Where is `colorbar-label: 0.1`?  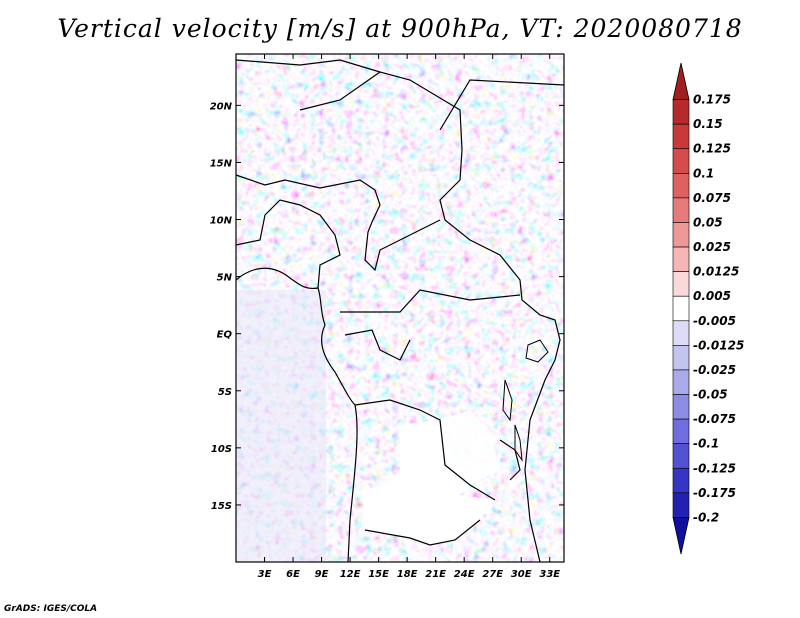 colorbar-label: 0.1 is located at coordinates (703, 173).